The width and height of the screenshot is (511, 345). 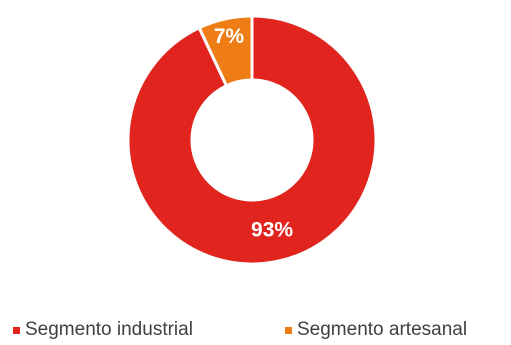 What do you see at coordinates (288, 330) in the screenshot?
I see `legend-swatch-artesanal` at bounding box center [288, 330].